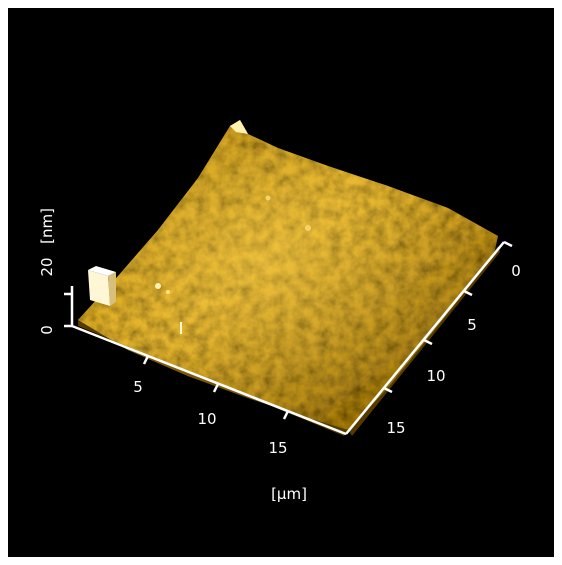 The height and width of the screenshot is (565, 562). Describe the element at coordinates (138, 387) in the screenshot. I see `x-tick-5: 5` at that location.